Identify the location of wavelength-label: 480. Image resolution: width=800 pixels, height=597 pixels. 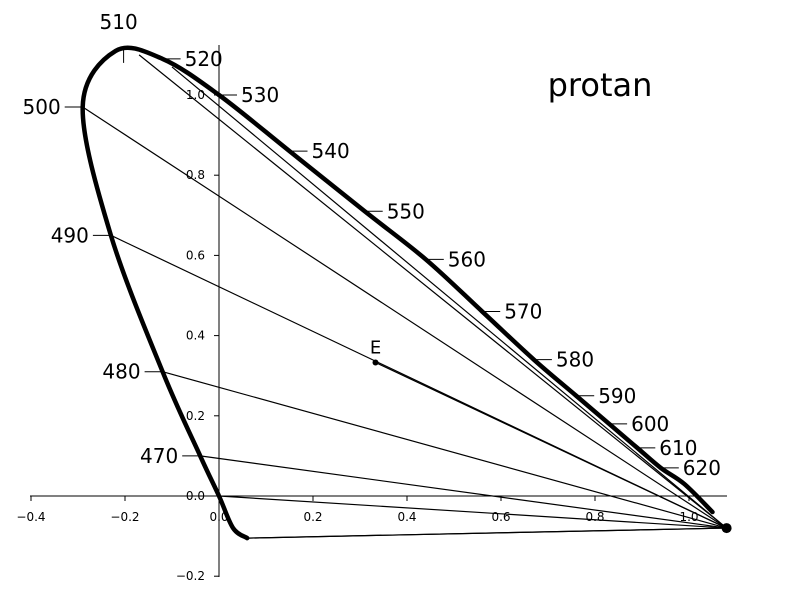
(121, 372).